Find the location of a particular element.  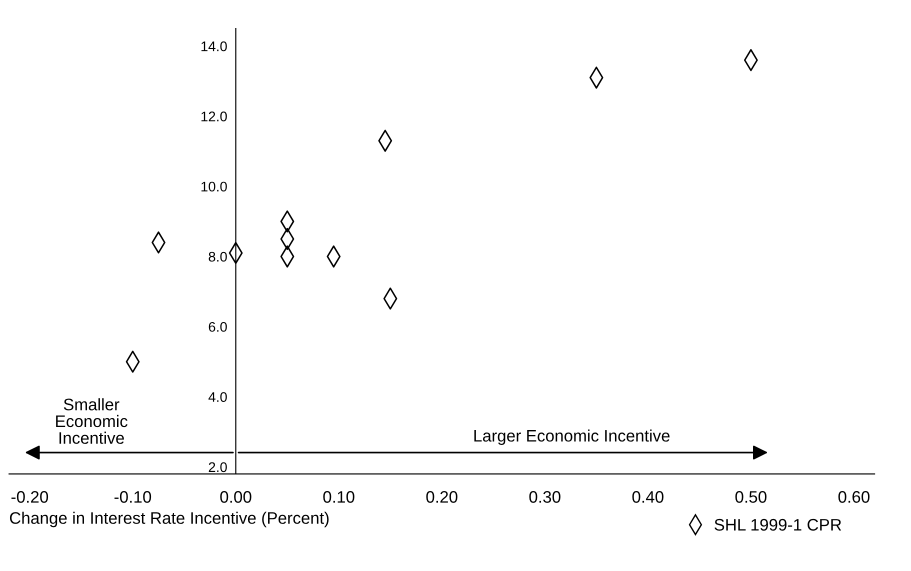

x-tick-label: -0.10 is located at coordinates (133, 497).